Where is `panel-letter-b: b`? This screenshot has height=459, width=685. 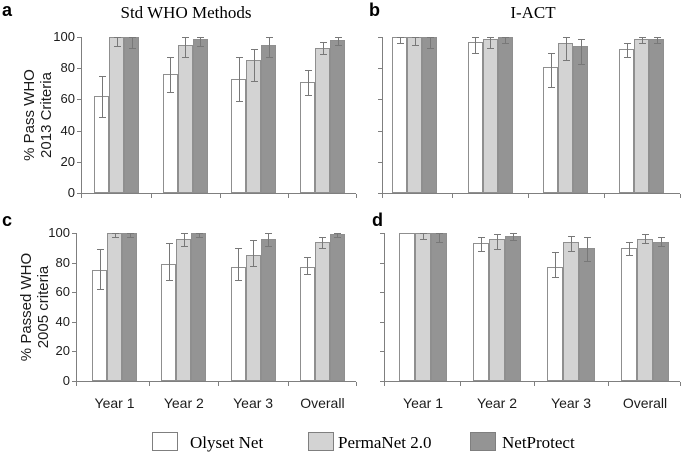 panel-letter-b: b is located at coordinates (374, 10).